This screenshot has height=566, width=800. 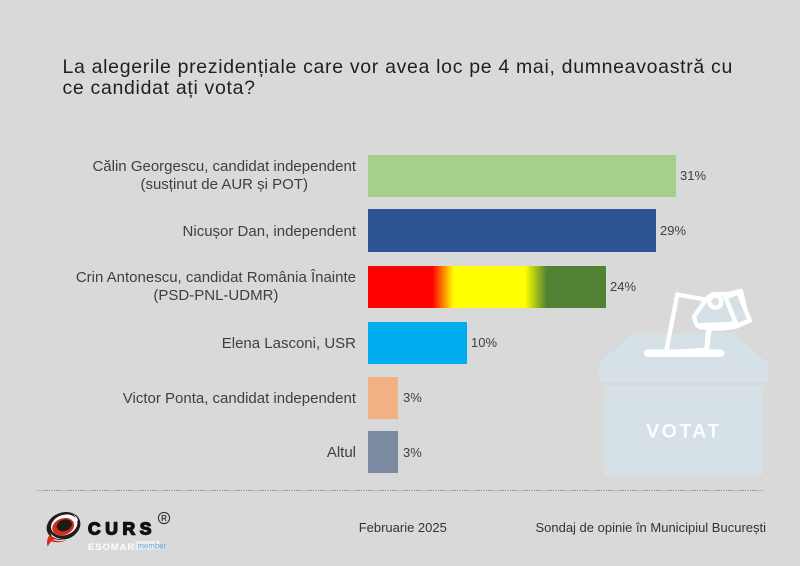 I want to click on svg-text: member, so click(x=152, y=546).